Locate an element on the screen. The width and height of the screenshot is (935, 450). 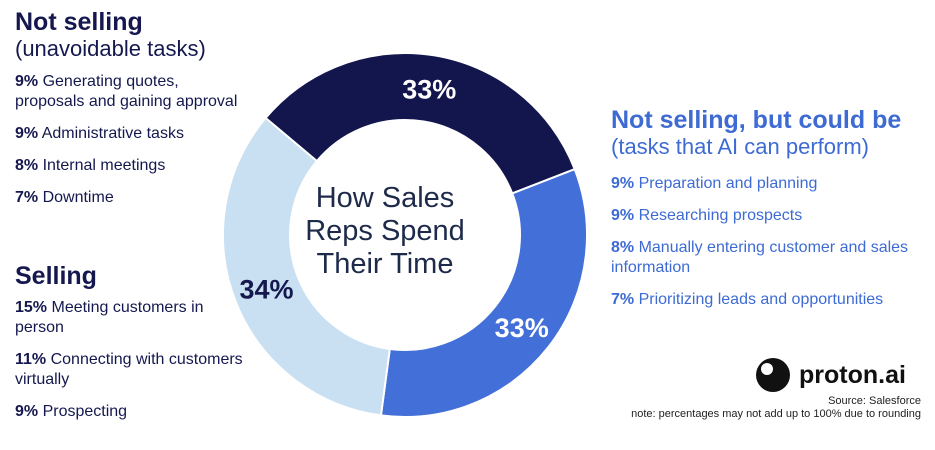
source-text: Source: Salesforce is located at coordinates (874, 401).